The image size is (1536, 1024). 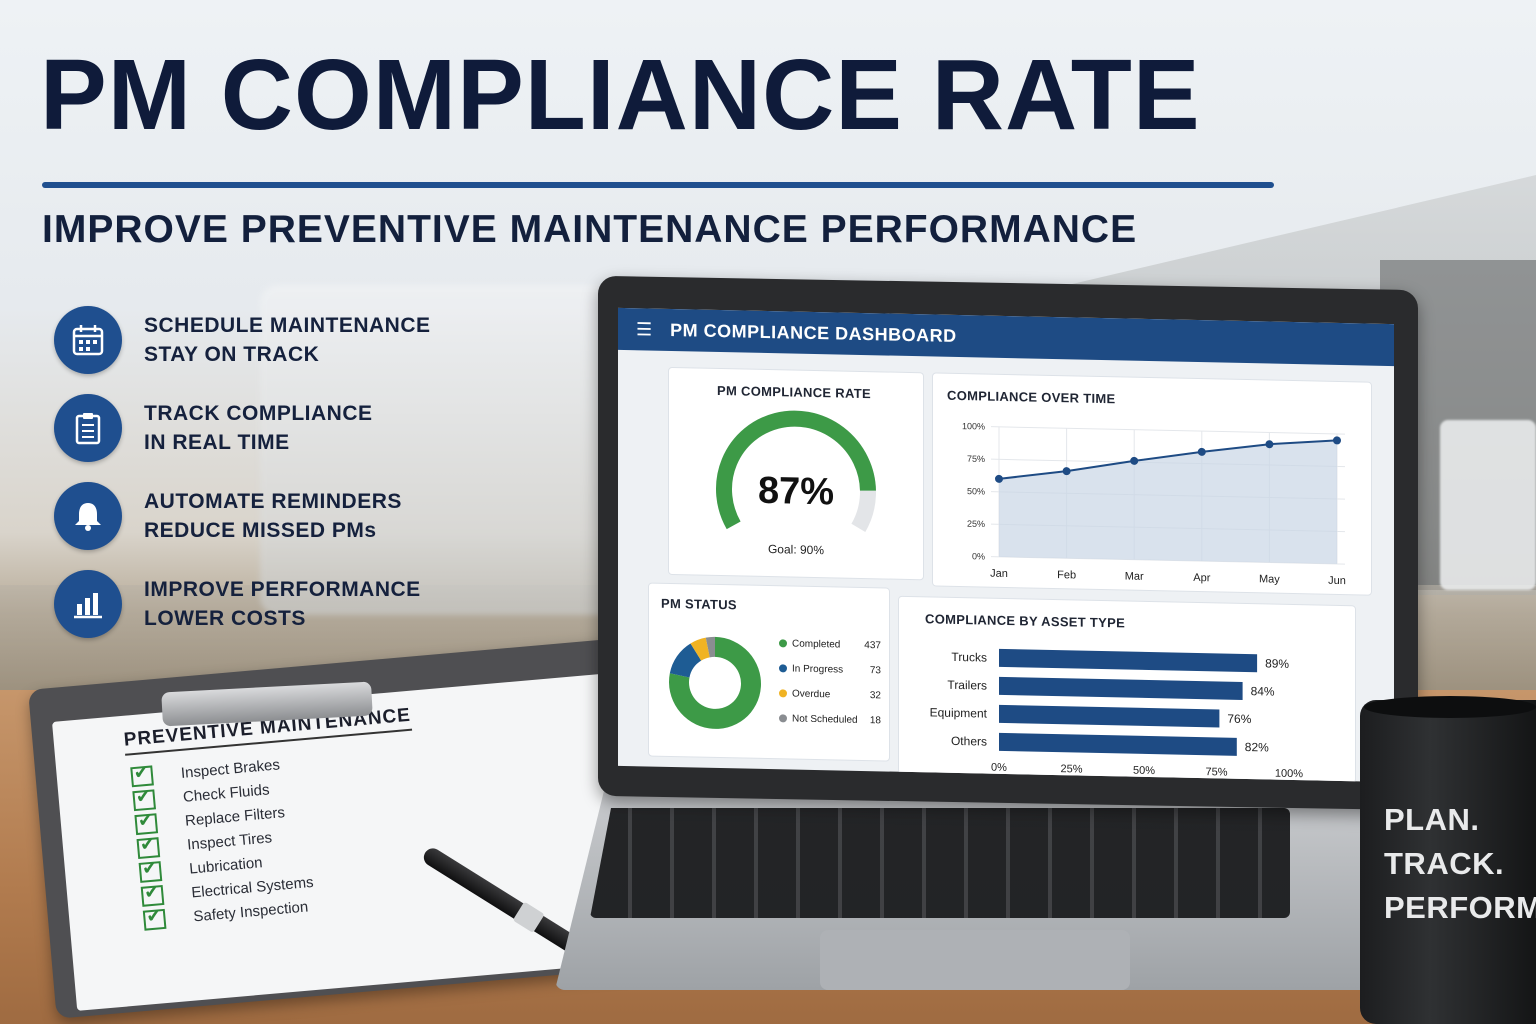 I want to click on feature-line2: LOWER COSTS, so click(x=225, y=618).